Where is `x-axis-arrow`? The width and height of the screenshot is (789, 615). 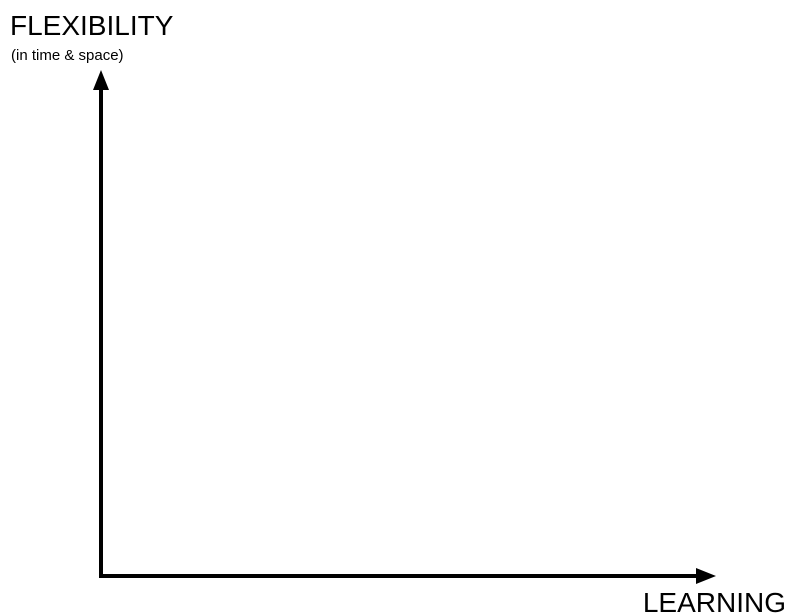 x-axis-arrow is located at coordinates (706, 576).